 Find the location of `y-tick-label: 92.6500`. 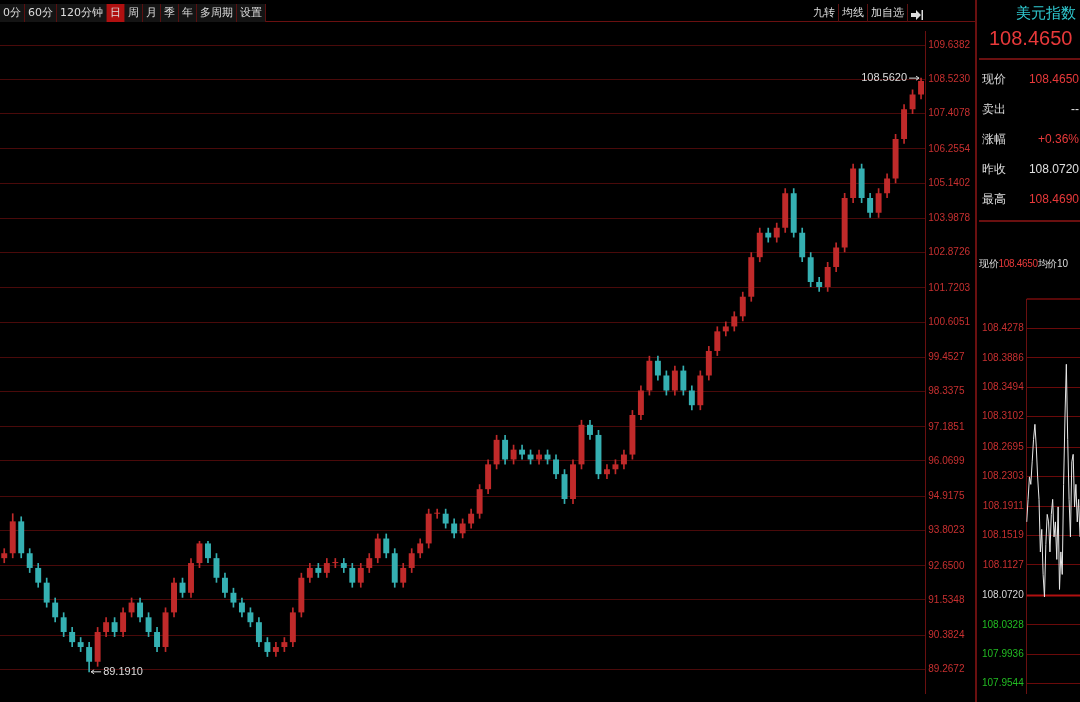

y-tick-label: 92.6500 is located at coordinates (946, 565).